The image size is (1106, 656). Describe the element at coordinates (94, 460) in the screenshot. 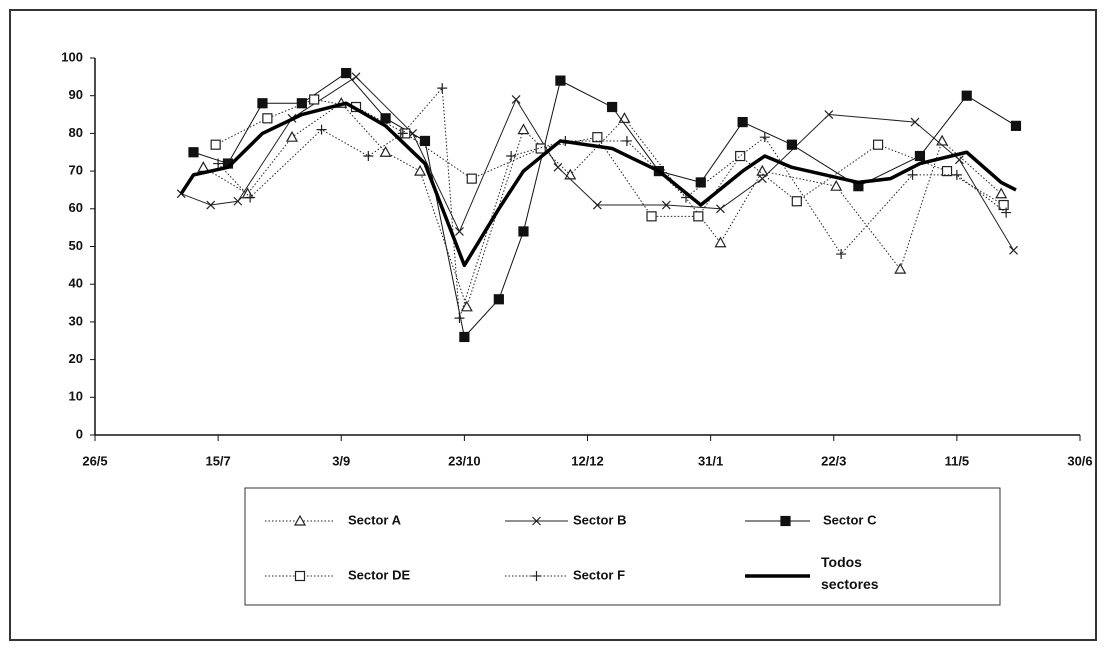

I see `x-tick-label: 26/5` at that location.